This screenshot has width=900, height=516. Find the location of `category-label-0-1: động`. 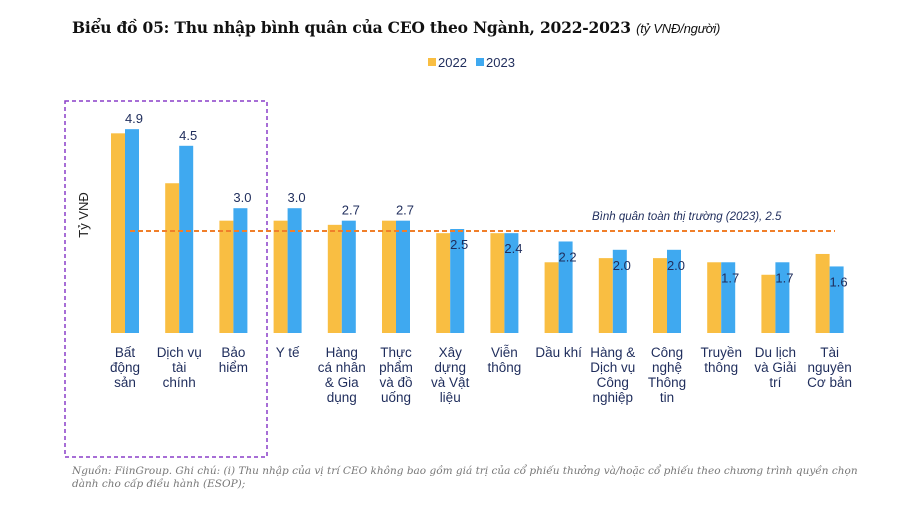

category-label-0-1: động is located at coordinates (125, 367).